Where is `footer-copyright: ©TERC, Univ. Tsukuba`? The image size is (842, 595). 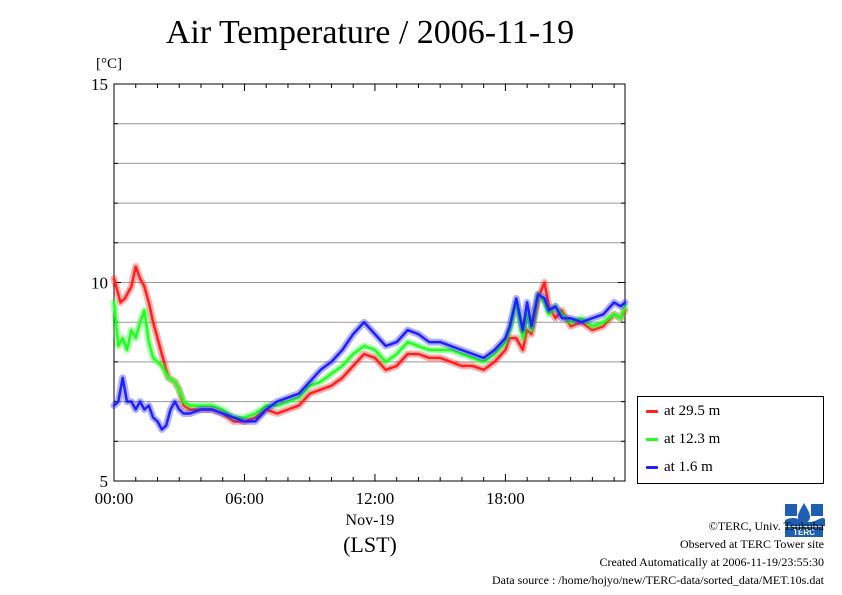 footer-copyright: ©TERC, Univ. Tsukuba is located at coordinates (766, 526).